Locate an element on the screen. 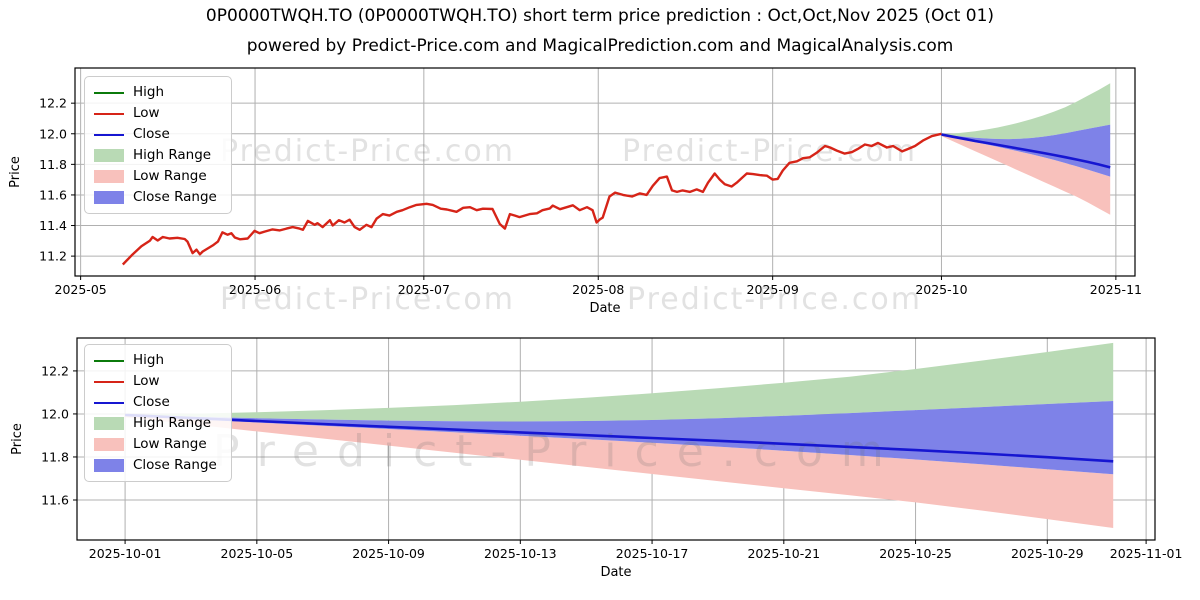  x-tick-label: 2025-11-01 is located at coordinates (1146, 553).